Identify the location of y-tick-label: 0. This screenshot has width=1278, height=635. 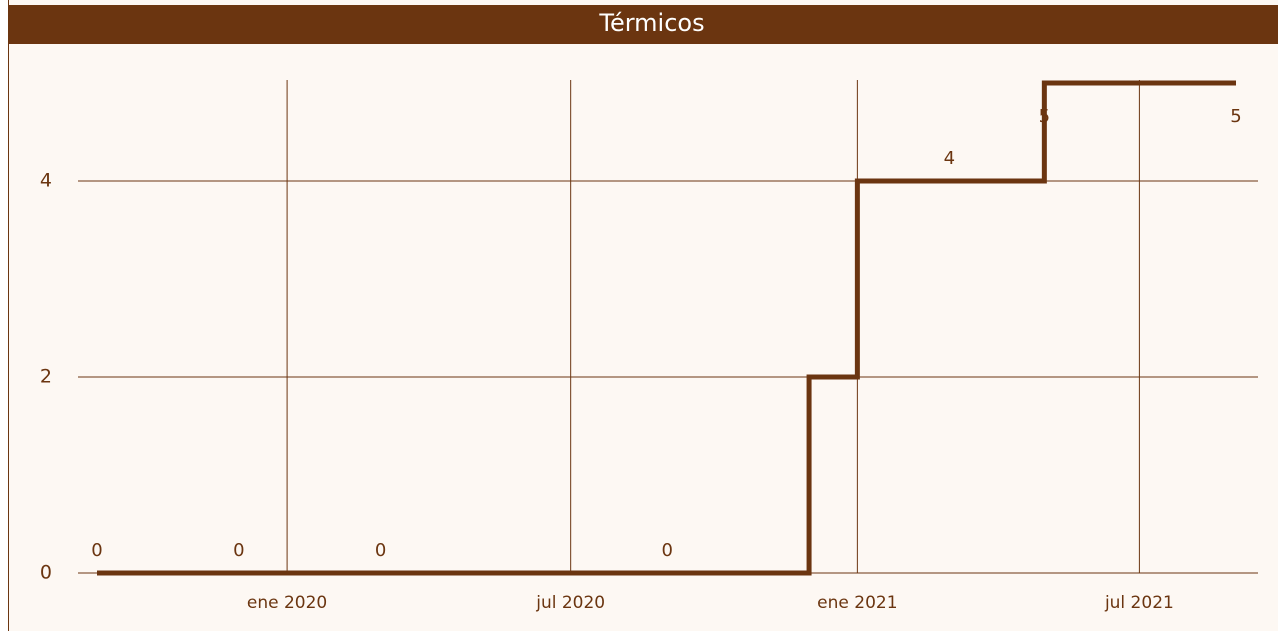
(46, 573).